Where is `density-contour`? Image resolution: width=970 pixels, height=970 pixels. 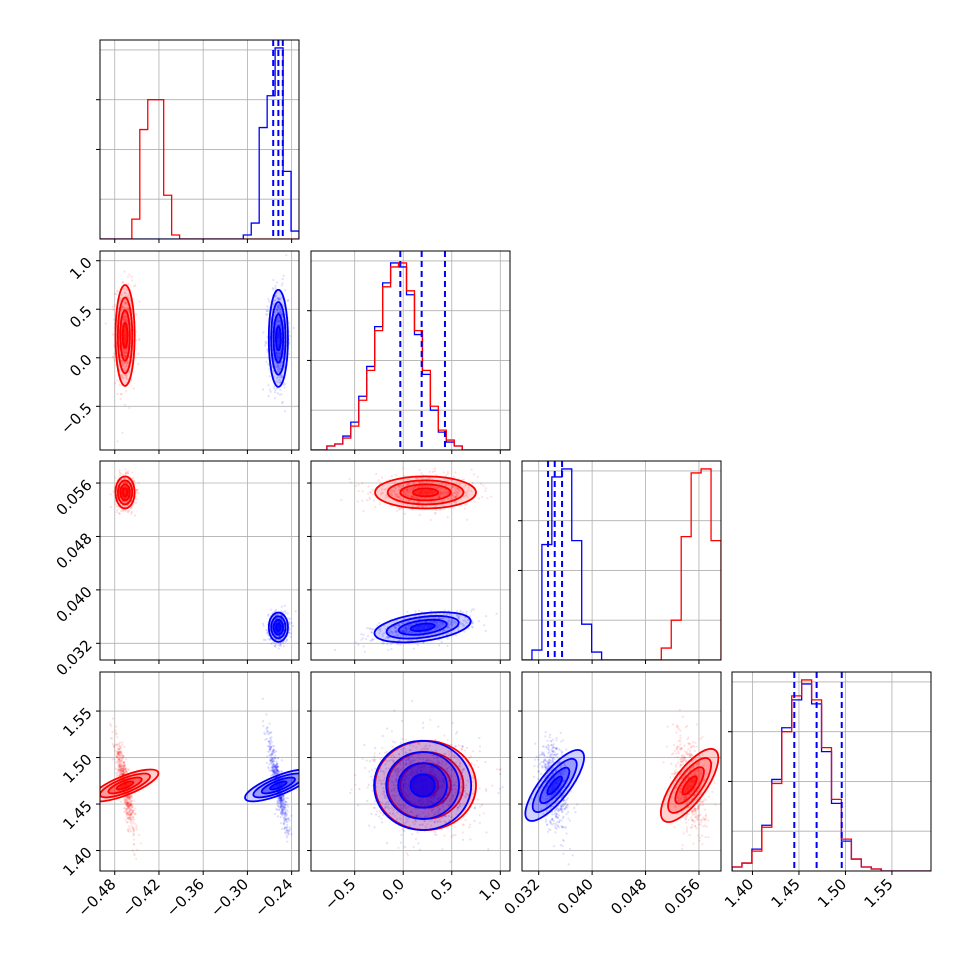
density-contour is located at coordinates (125, 492).